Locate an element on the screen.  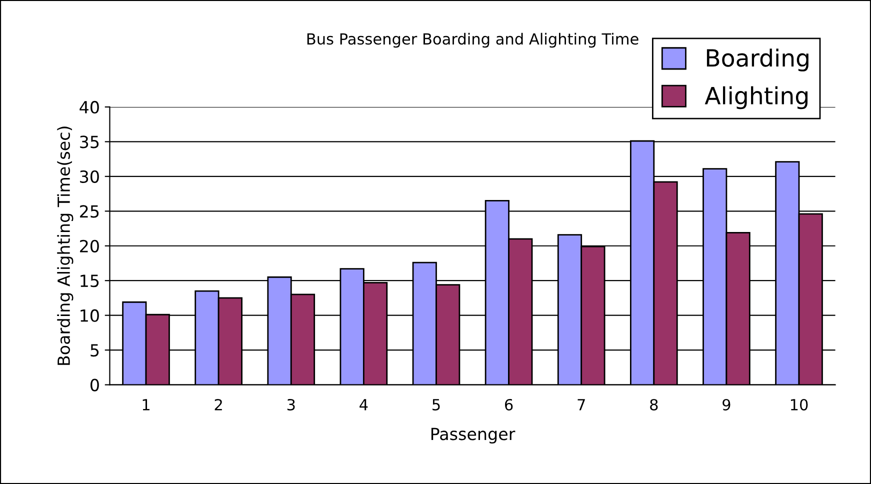
x-tick-label: 7 is located at coordinates (581, 404).